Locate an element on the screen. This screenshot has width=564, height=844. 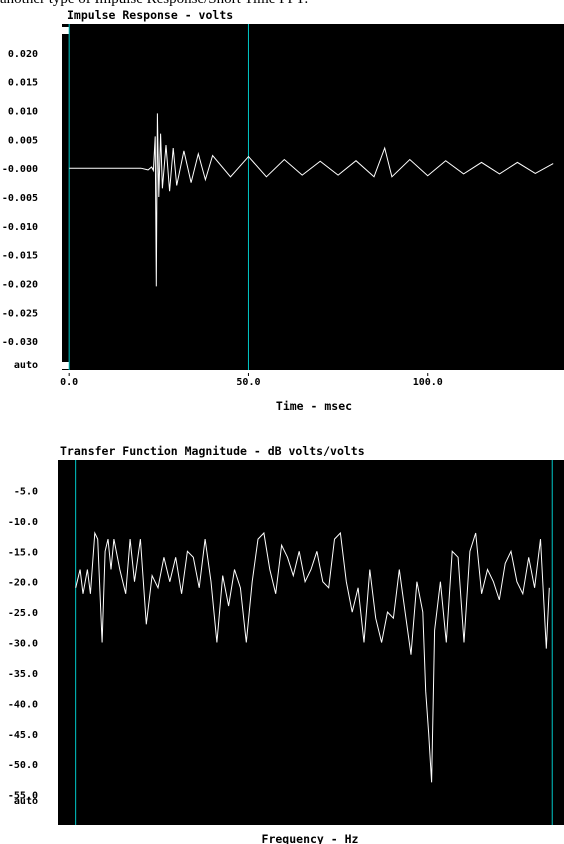
y-tick-label: -0.025 is located at coordinates (20, 313).